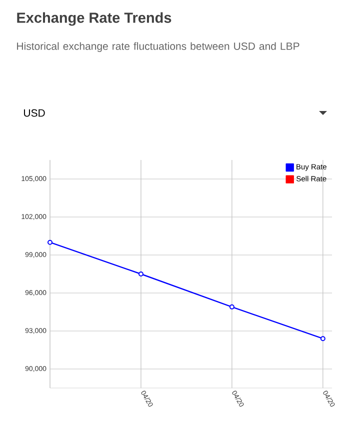 The height and width of the screenshot is (428, 356). What do you see at coordinates (34, 113) in the screenshot?
I see `text: USD` at bounding box center [34, 113].